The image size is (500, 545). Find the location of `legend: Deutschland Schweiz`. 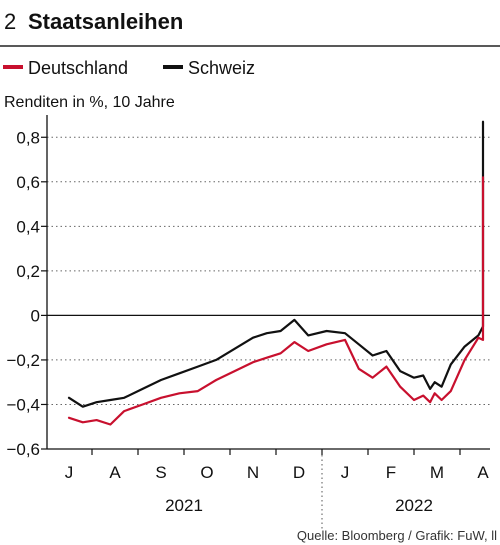

legend: Deutschland Schweiz is located at coordinates (129, 68).